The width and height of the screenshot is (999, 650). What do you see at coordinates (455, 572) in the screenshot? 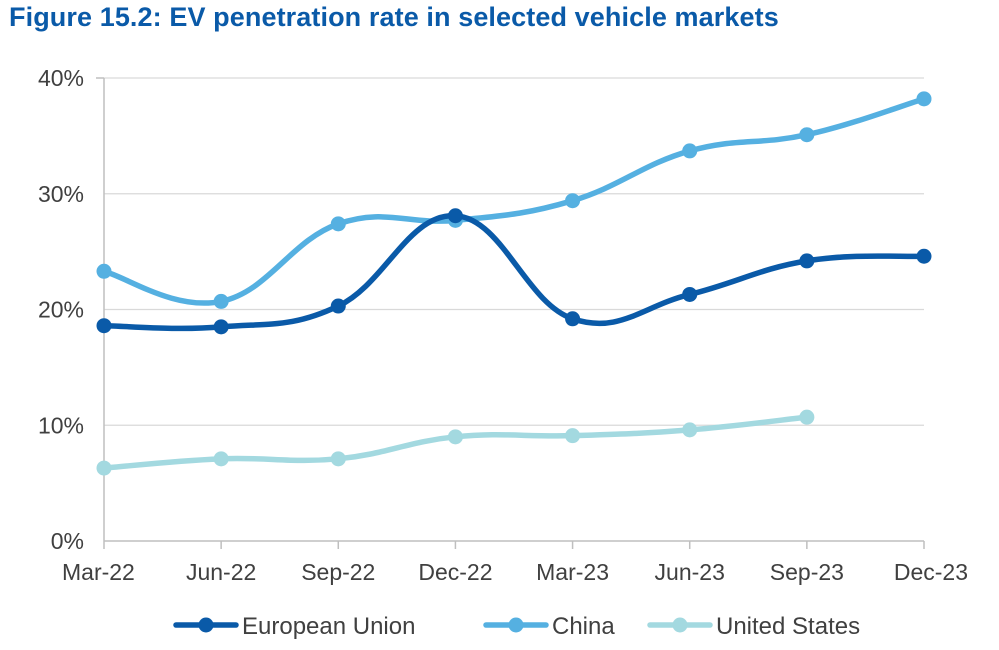
I see `x-tick-label: Dec-22` at bounding box center [455, 572].